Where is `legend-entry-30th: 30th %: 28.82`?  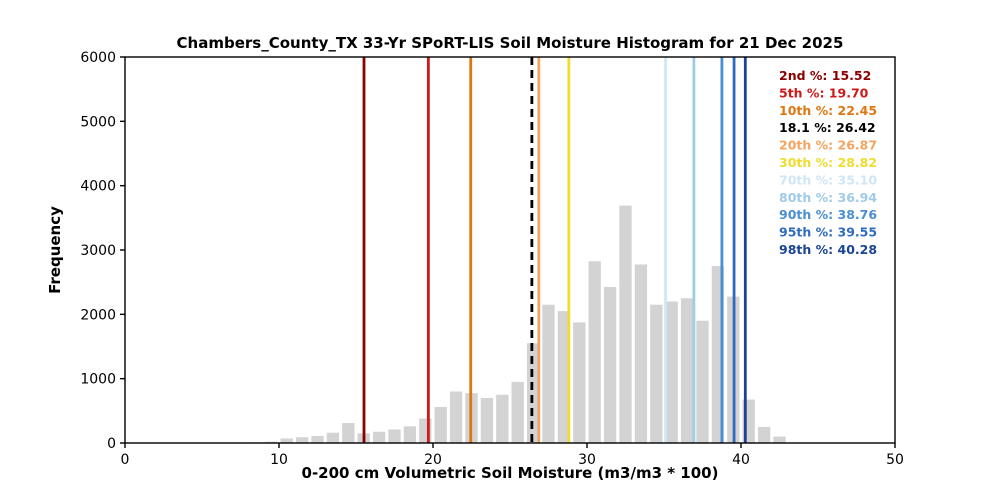 legend-entry-30th: 30th %: 28.82 is located at coordinates (828, 162).